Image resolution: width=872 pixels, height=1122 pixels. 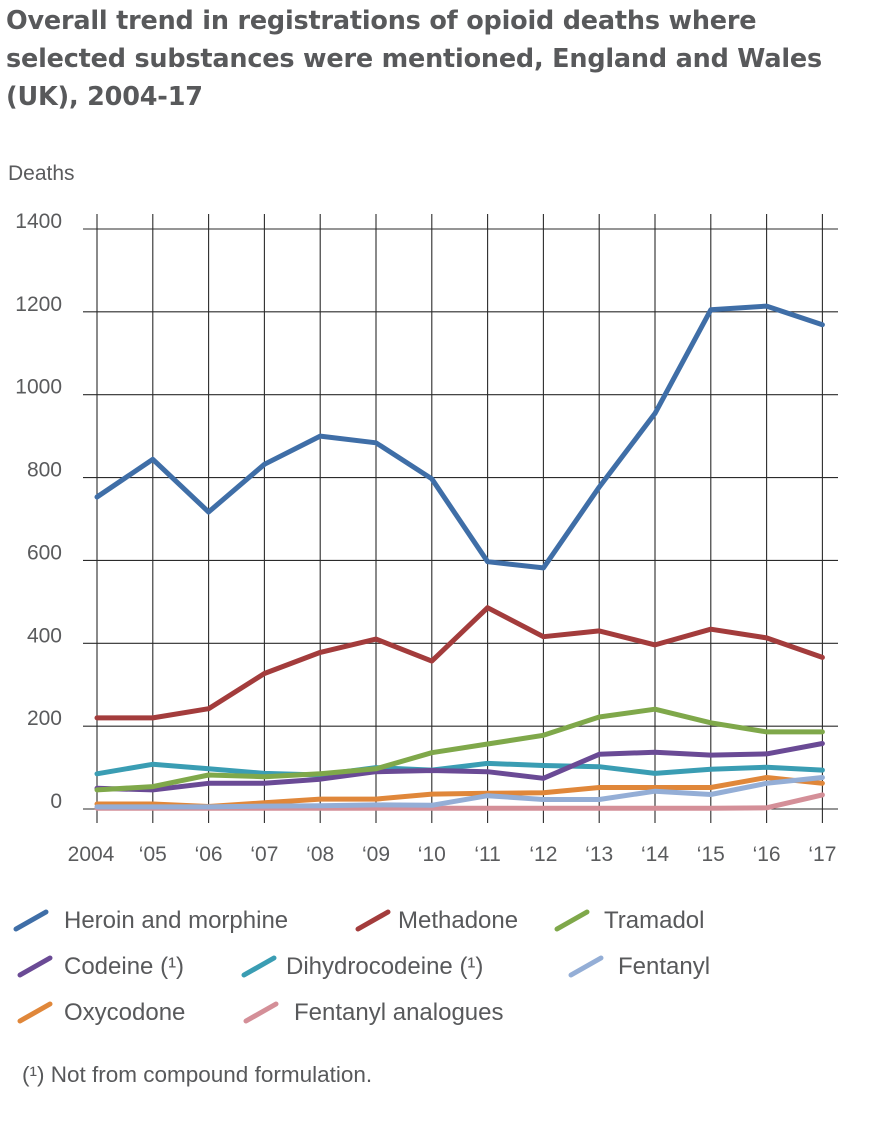 What do you see at coordinates (711, 854) in the screenshot?
I see `x-tick-label: ‘15` at bounding box center [711, 854].